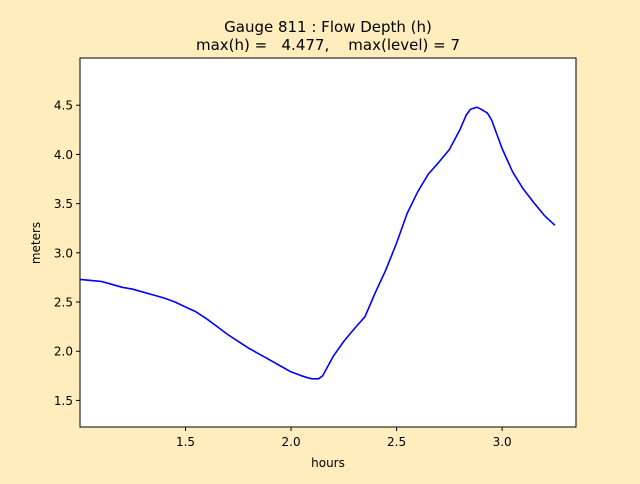 This screenshot has height=484, width=640. What do you see at coordinates (63, 106) in the screenshot?
I see `y-tick-label: 4.5` at bounding box center [63, 106].